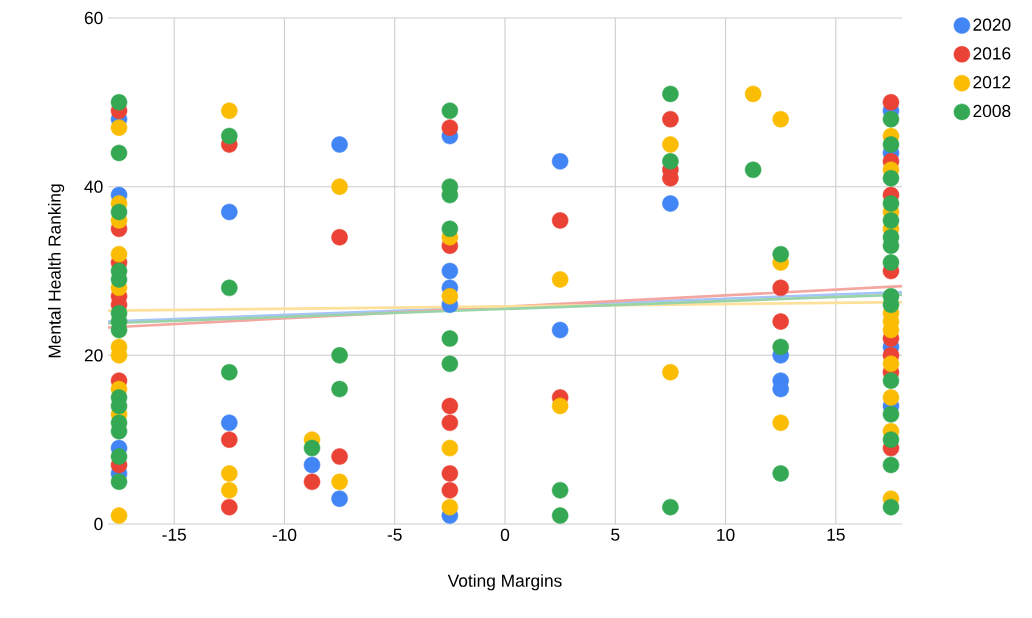 The image size is (1032, 618). Describe the element at coordinates (836, 534) in the screenshot. I see `x-tick-label: 15` at that location.